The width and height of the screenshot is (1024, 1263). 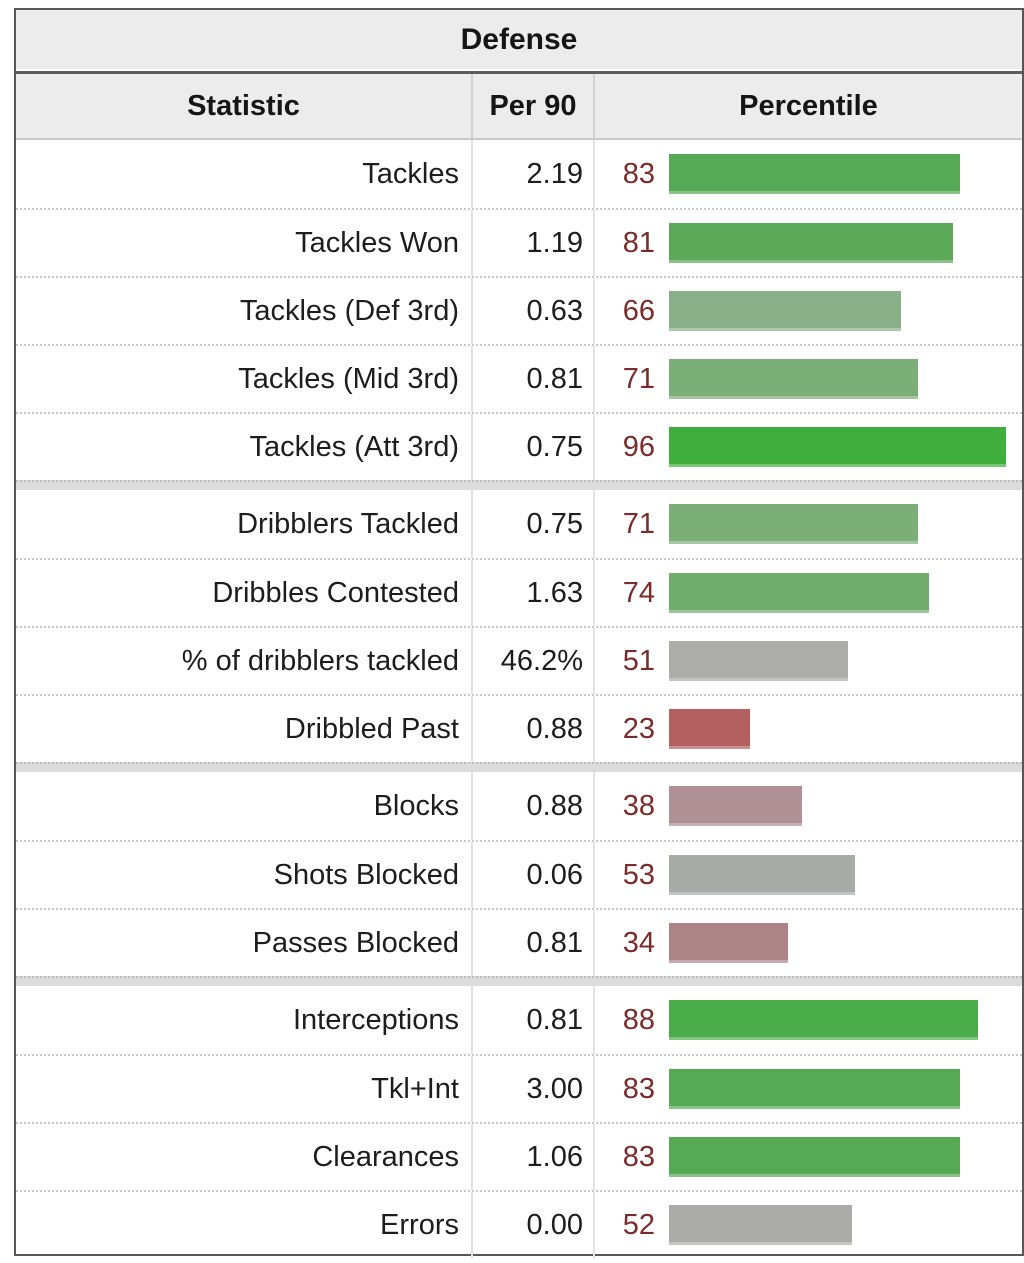 What do you see at coordinates (348, 523) in the screenshot?
I see `stat-label: Dribblers Tackled` at bounding box center [348, 523].